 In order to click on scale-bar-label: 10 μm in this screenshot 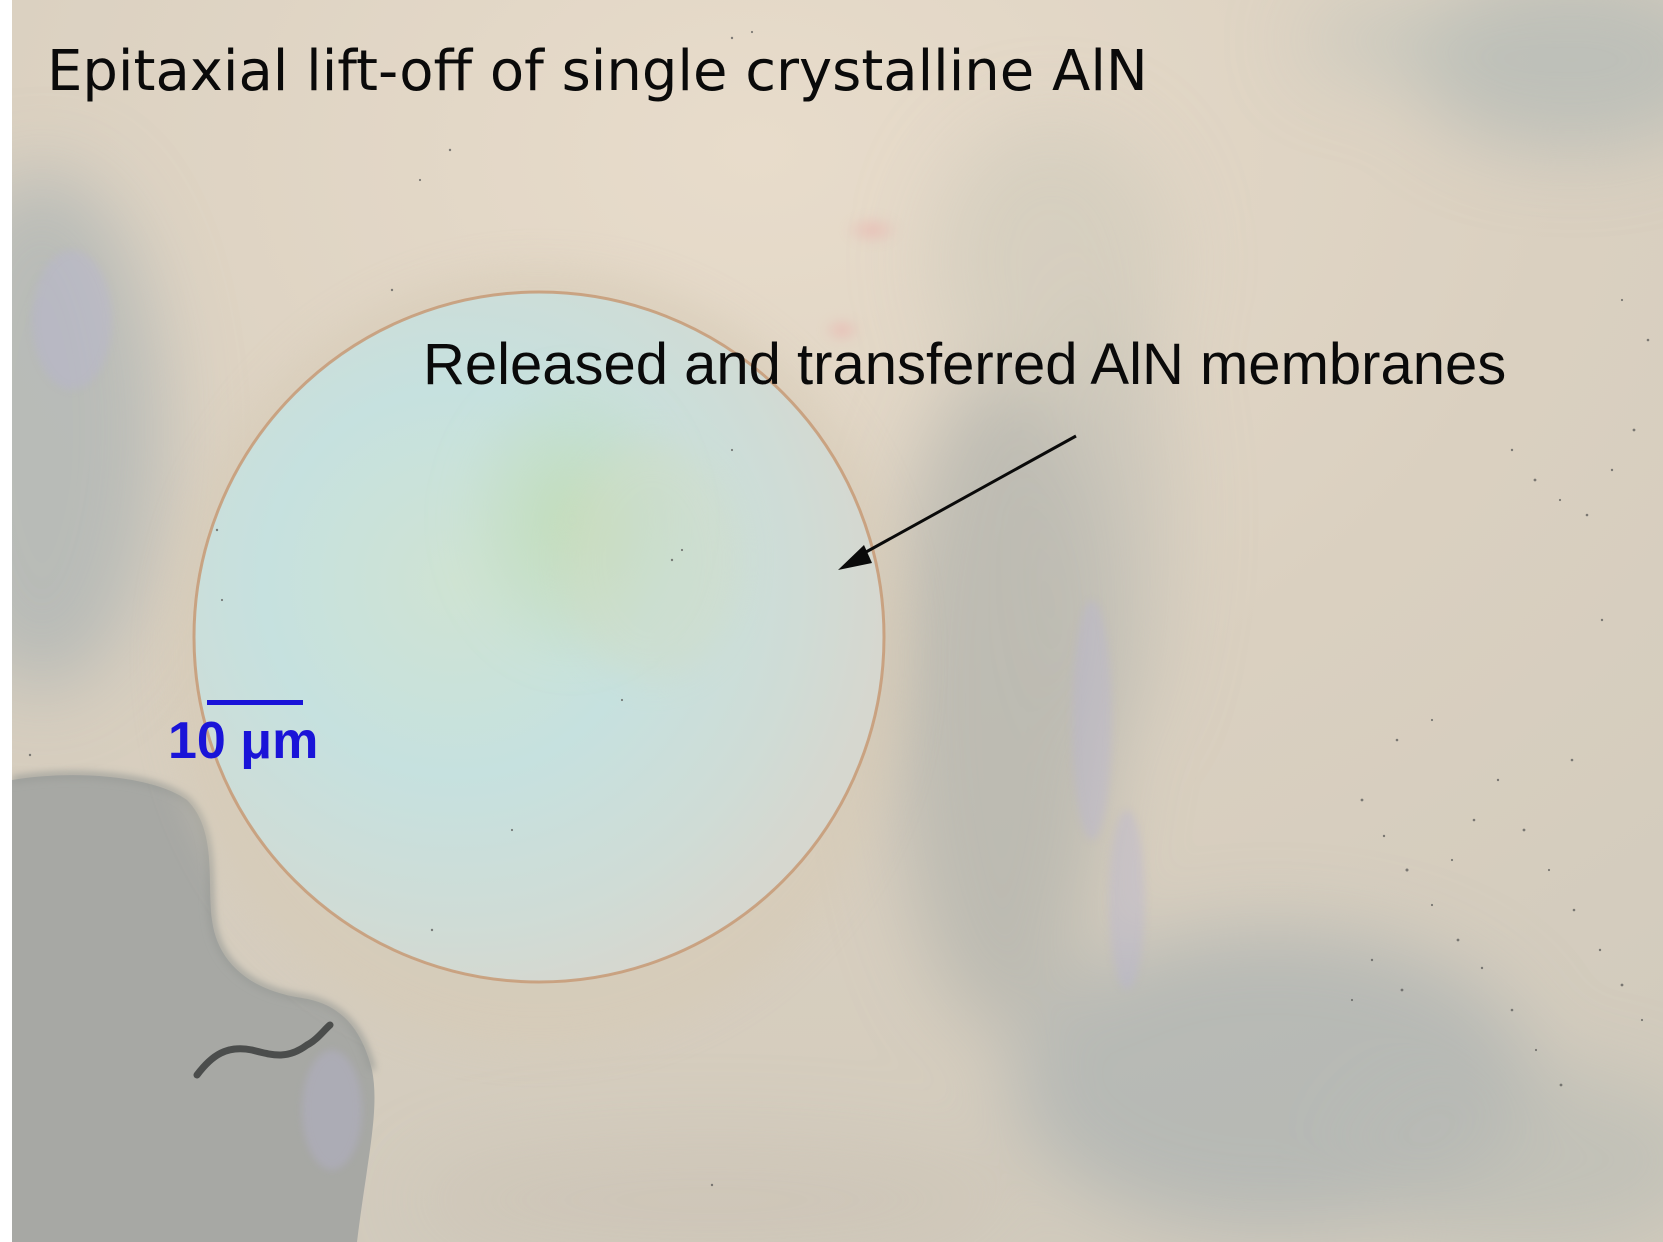, I will do `click(243, 741)`.